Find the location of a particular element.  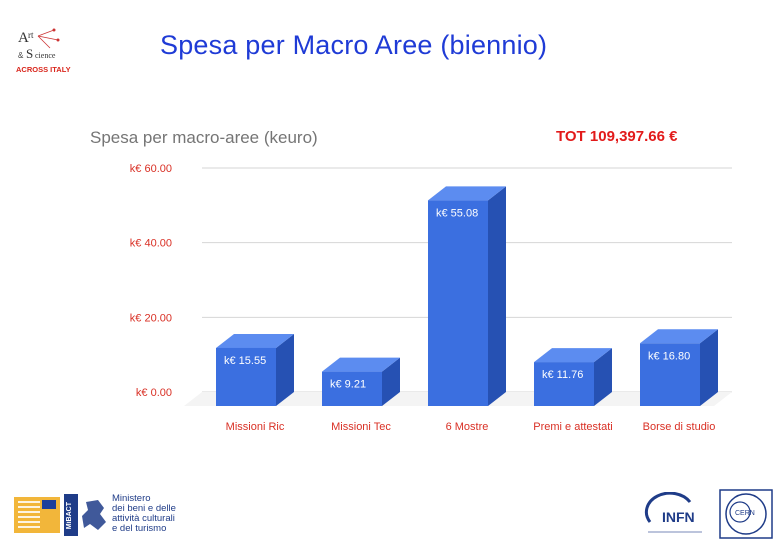

x-category-label: Missioni Tec is located at coordinates (361, 427).